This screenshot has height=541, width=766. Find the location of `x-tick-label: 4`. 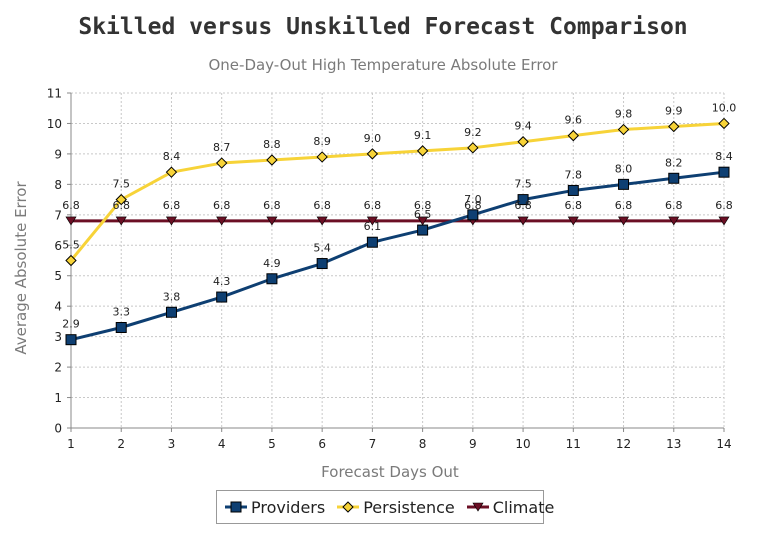

x-tick-label: 4 is located at coordinates (222, 444).